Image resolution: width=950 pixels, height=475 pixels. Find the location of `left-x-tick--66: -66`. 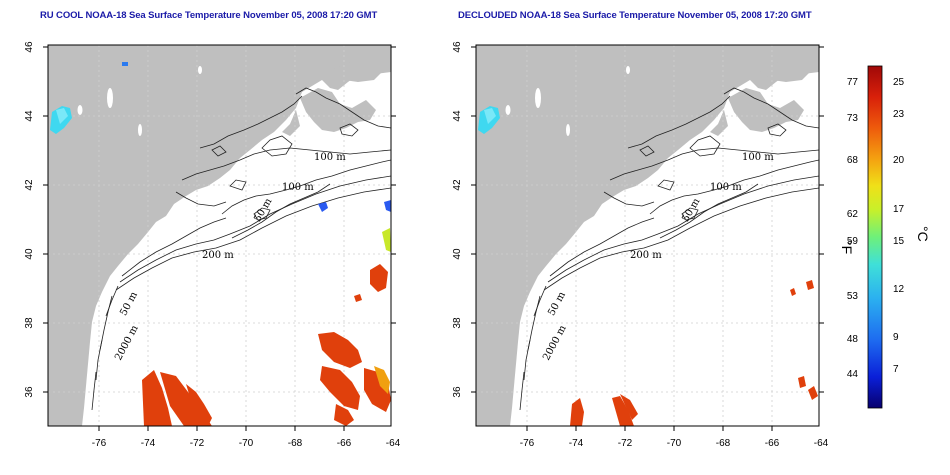

left-x-tick--66: -66 is located at coordinates (344, 443).